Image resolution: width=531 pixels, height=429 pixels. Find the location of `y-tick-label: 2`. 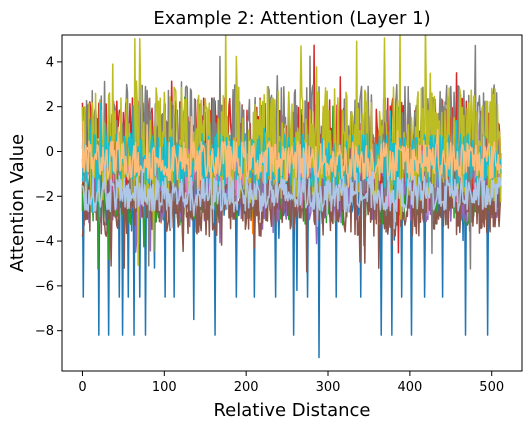

y-tick-label: 2 is located at coordinates (50, 107).